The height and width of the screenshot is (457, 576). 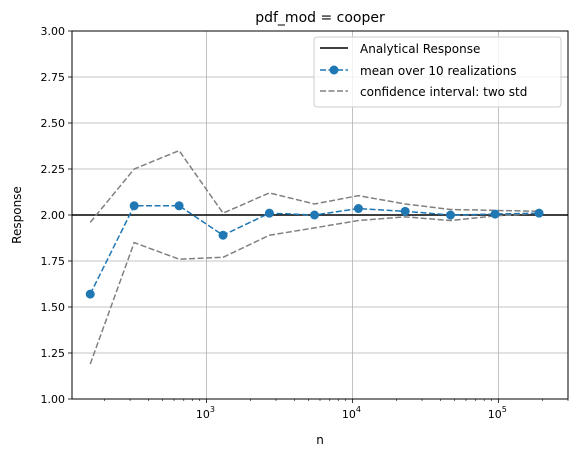 I want to click on x-tick-label: 10⁴, so click(x=351, y=413).